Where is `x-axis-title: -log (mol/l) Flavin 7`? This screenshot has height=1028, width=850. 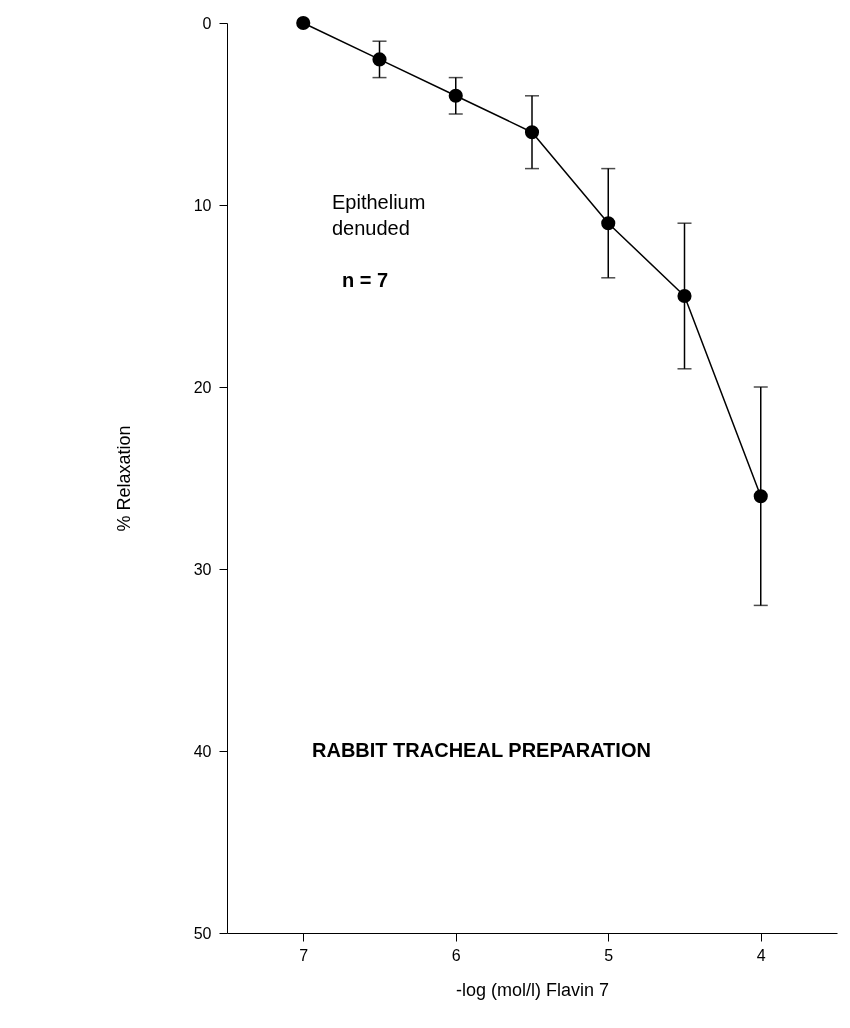 x-axis-title: -log (mol/l) Flavin 7 is located at coordinates (532, 989).